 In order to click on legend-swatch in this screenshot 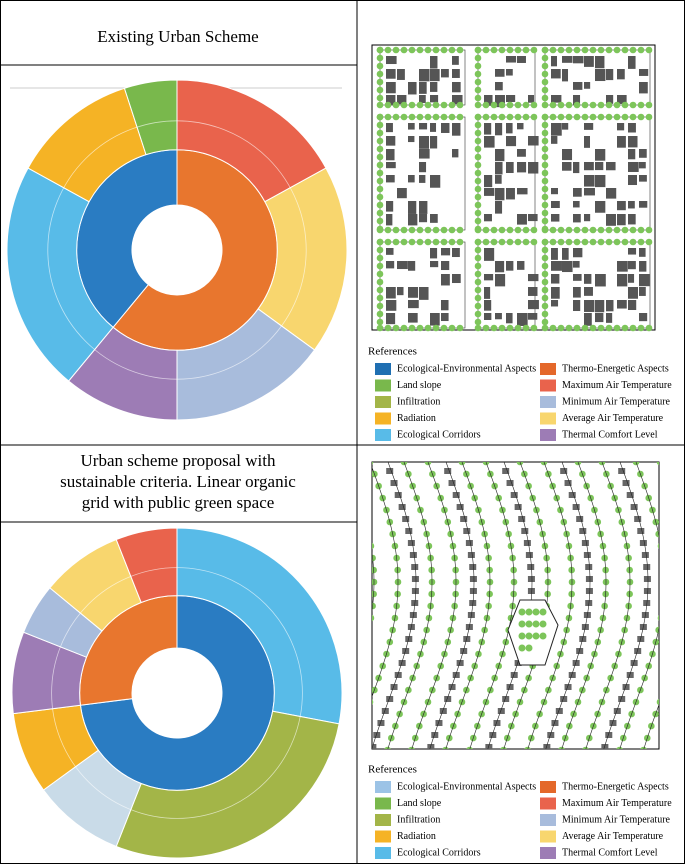, I will do `click(548, 787)`.